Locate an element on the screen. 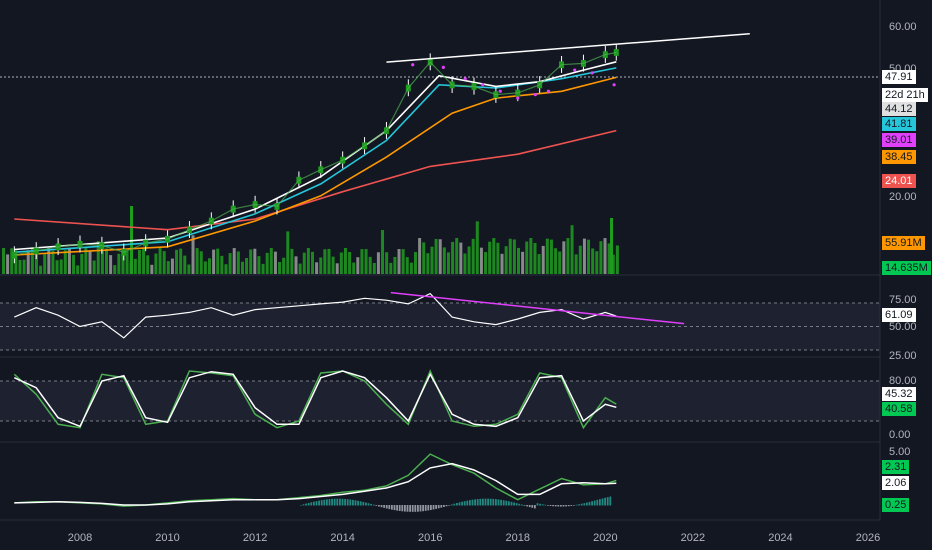 This screenshot has height=550, width=932. x-axis-year-label: 2024 is located at coordinates (780, 538).